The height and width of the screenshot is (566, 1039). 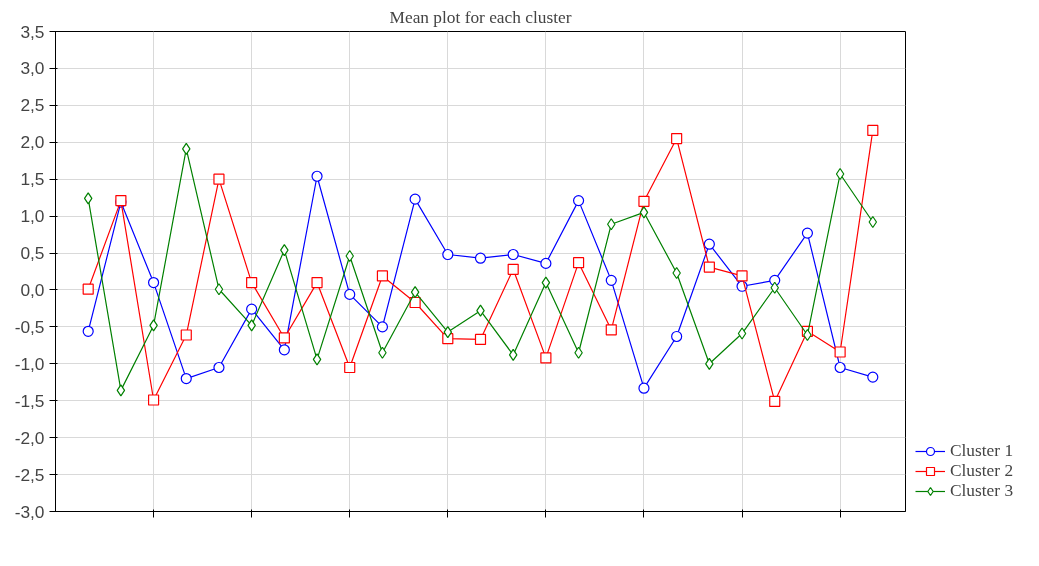 What do you see at coordinates (32, 142) in the screenshot?
I see `y-tick-label: 2,0` at bounding box center [32, 142].